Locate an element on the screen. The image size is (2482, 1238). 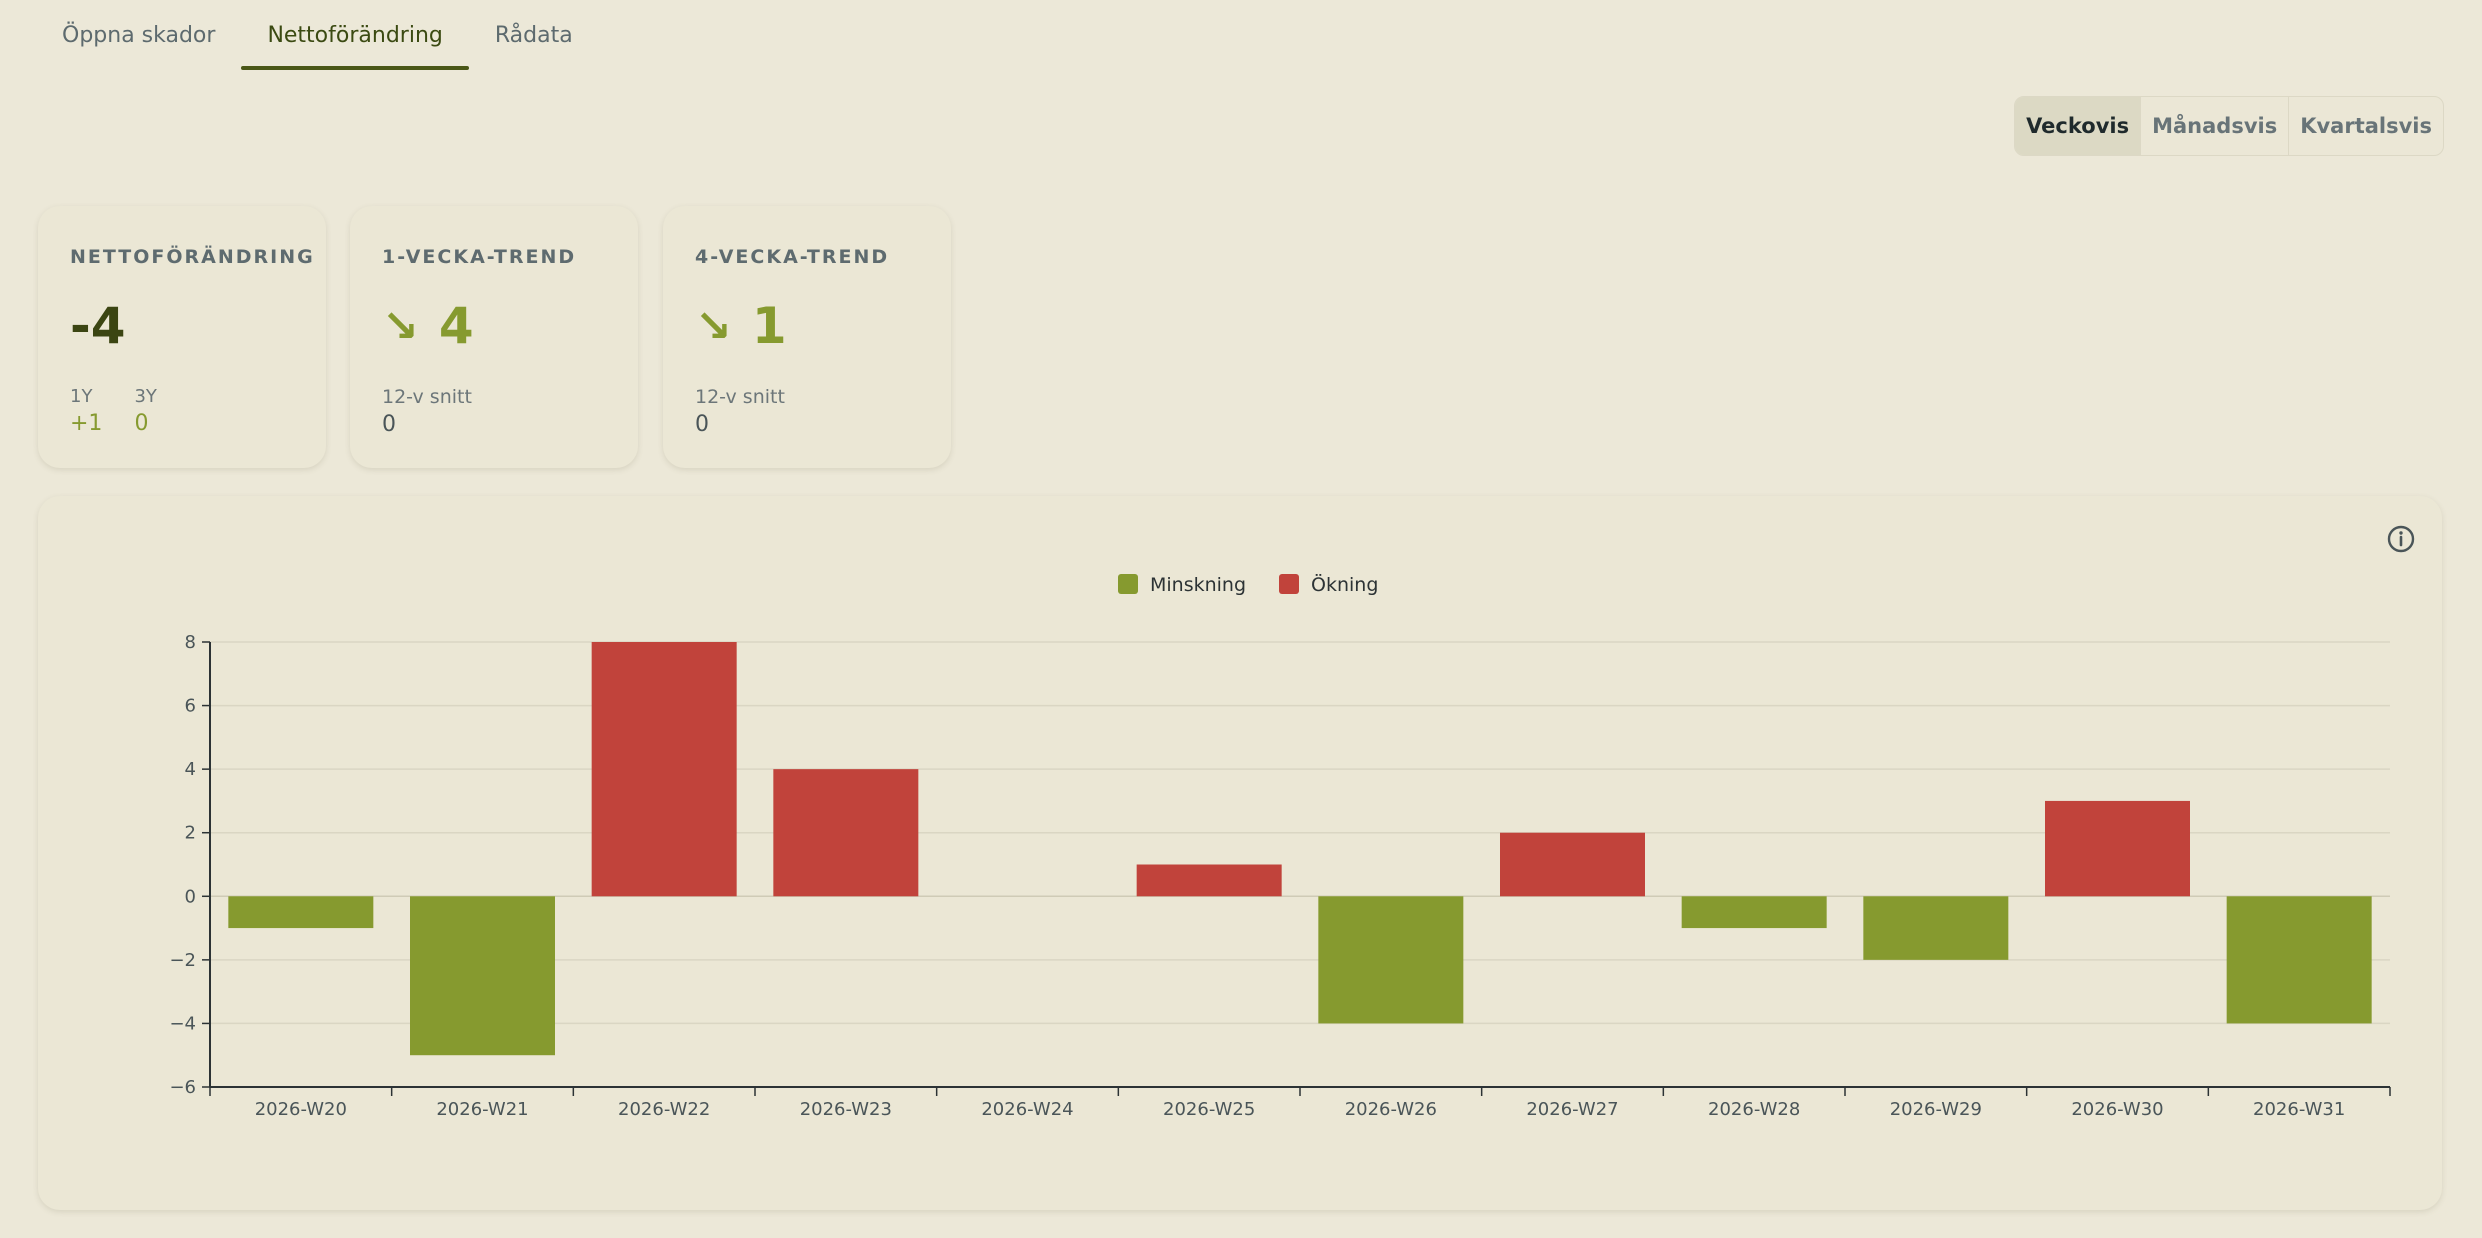
y-tick-label: 0 is located at coordinates (190, 896).